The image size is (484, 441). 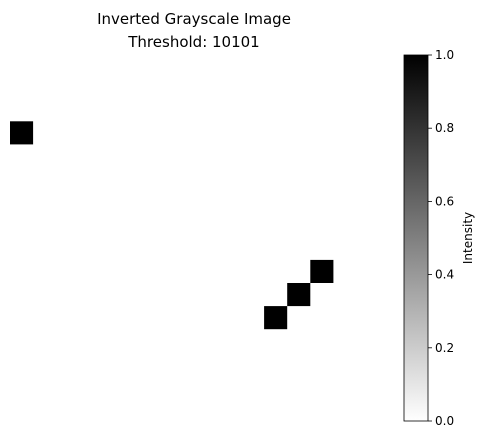 I want to click on colorbar-tick-label-4: 0.8, so click(x=444, y=128).